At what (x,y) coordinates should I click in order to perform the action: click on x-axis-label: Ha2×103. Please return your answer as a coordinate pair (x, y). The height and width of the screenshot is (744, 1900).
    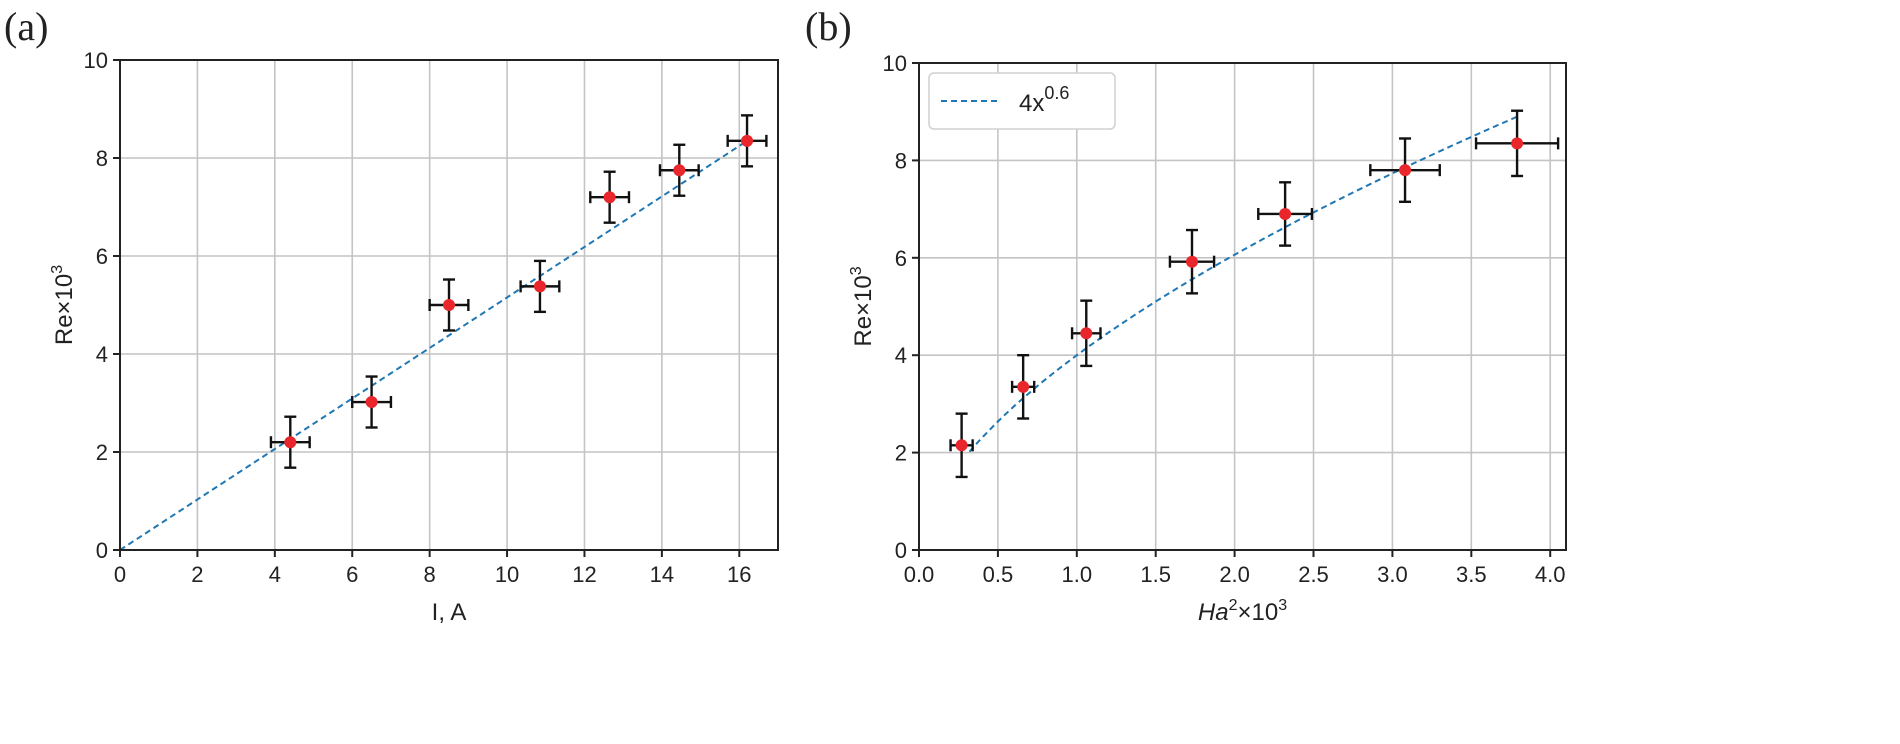
    Looking at the image, I should click on (1242, 611).